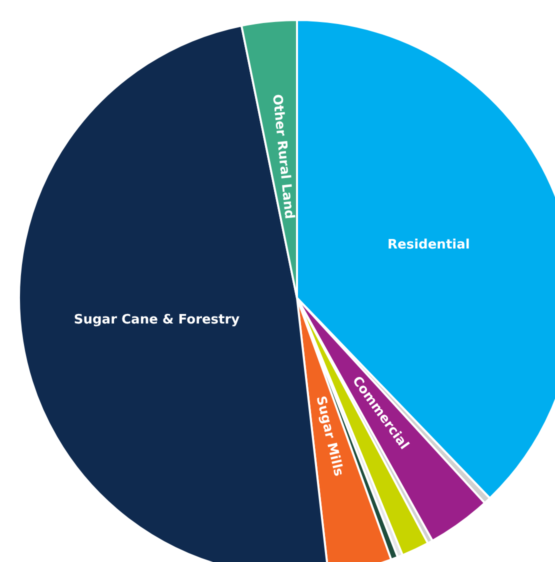  What do you see at coordinates (329, 436) in the screenshot?
I see `slice-label: Sugar Mills` at bounding box center [329, 436].